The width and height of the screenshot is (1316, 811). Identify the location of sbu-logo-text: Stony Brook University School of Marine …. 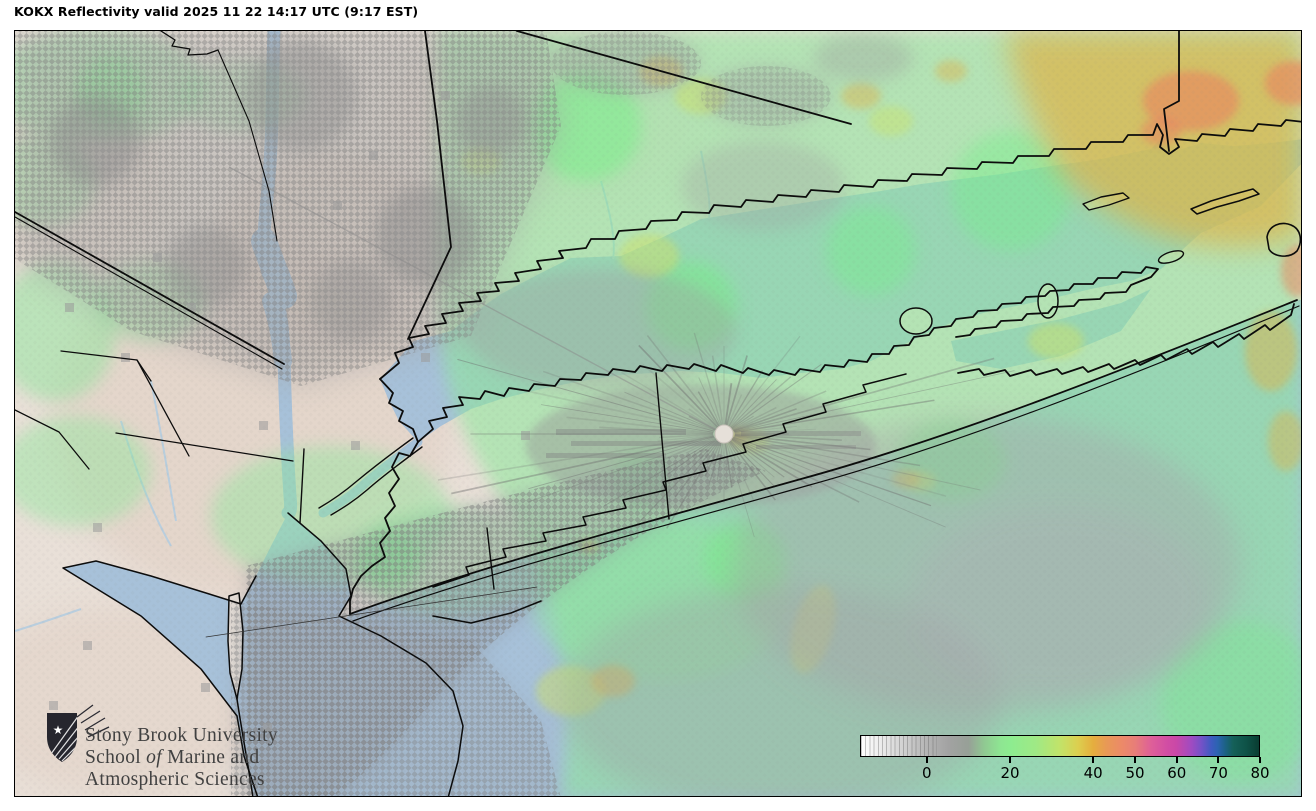
(181, 757).